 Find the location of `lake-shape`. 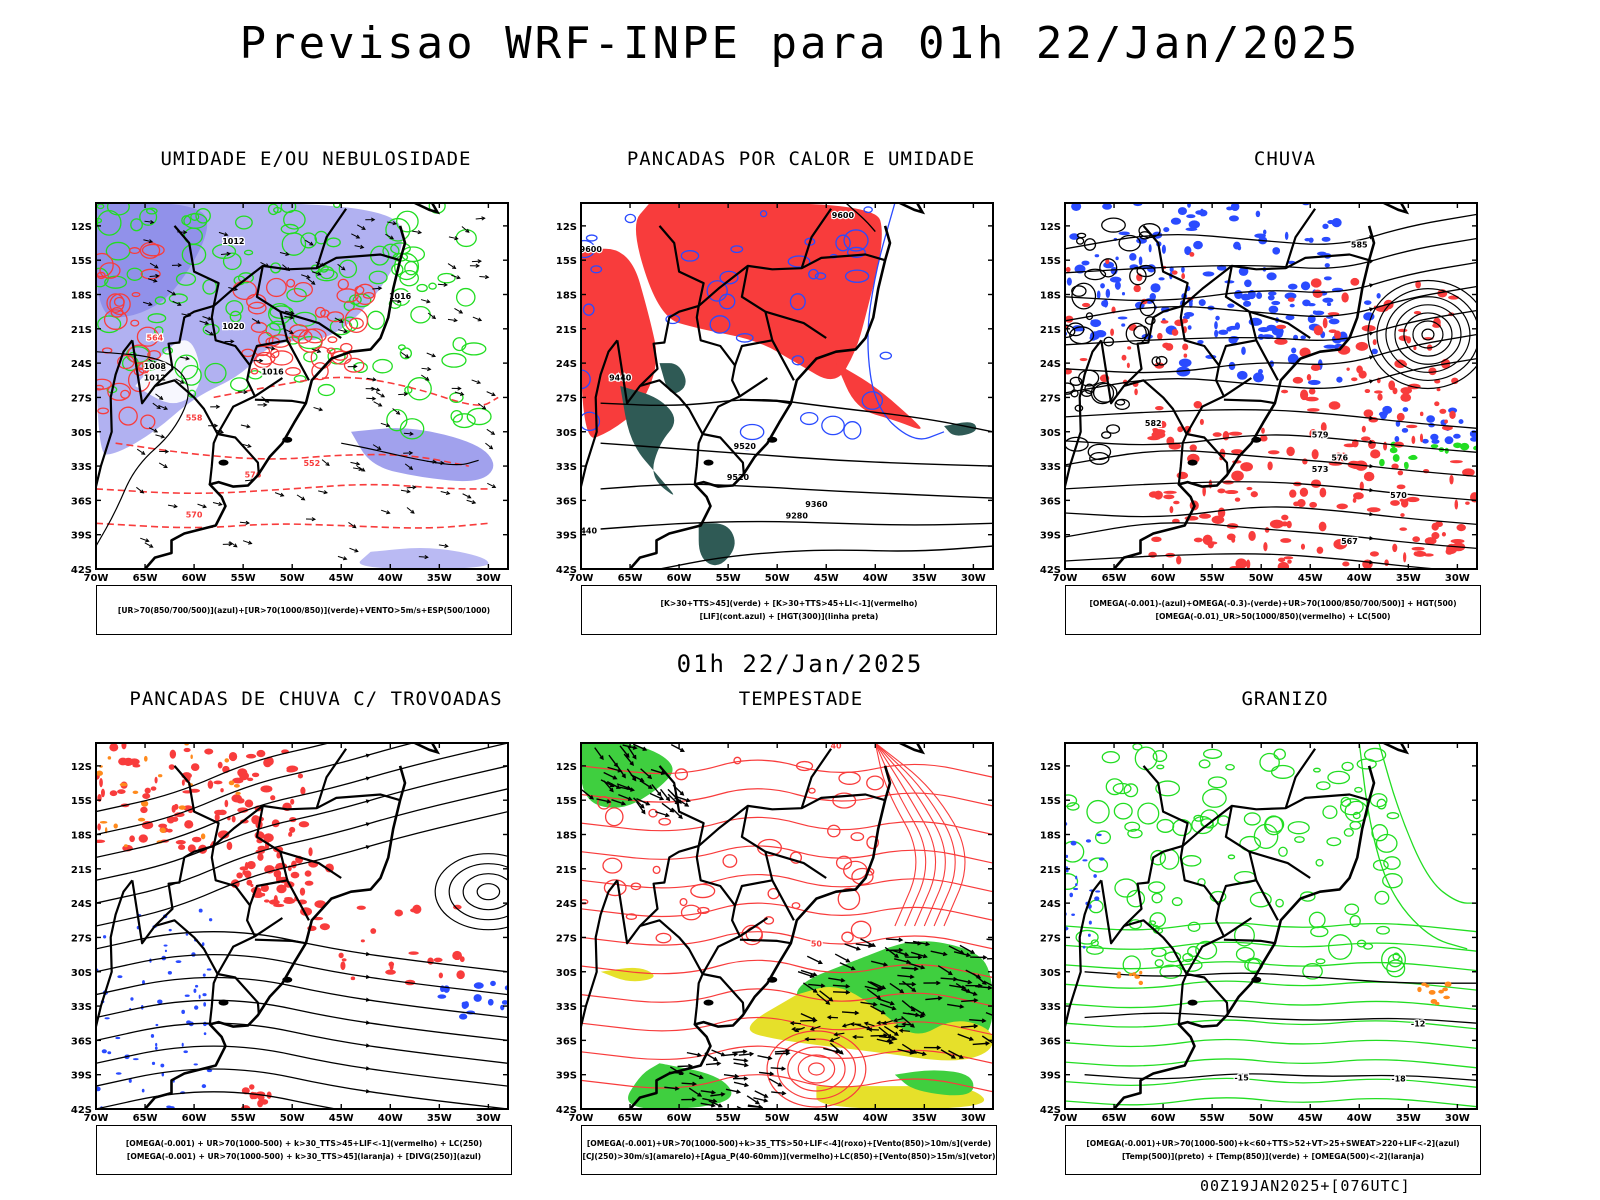

lake-shape is located at coordinates (708, 1002).